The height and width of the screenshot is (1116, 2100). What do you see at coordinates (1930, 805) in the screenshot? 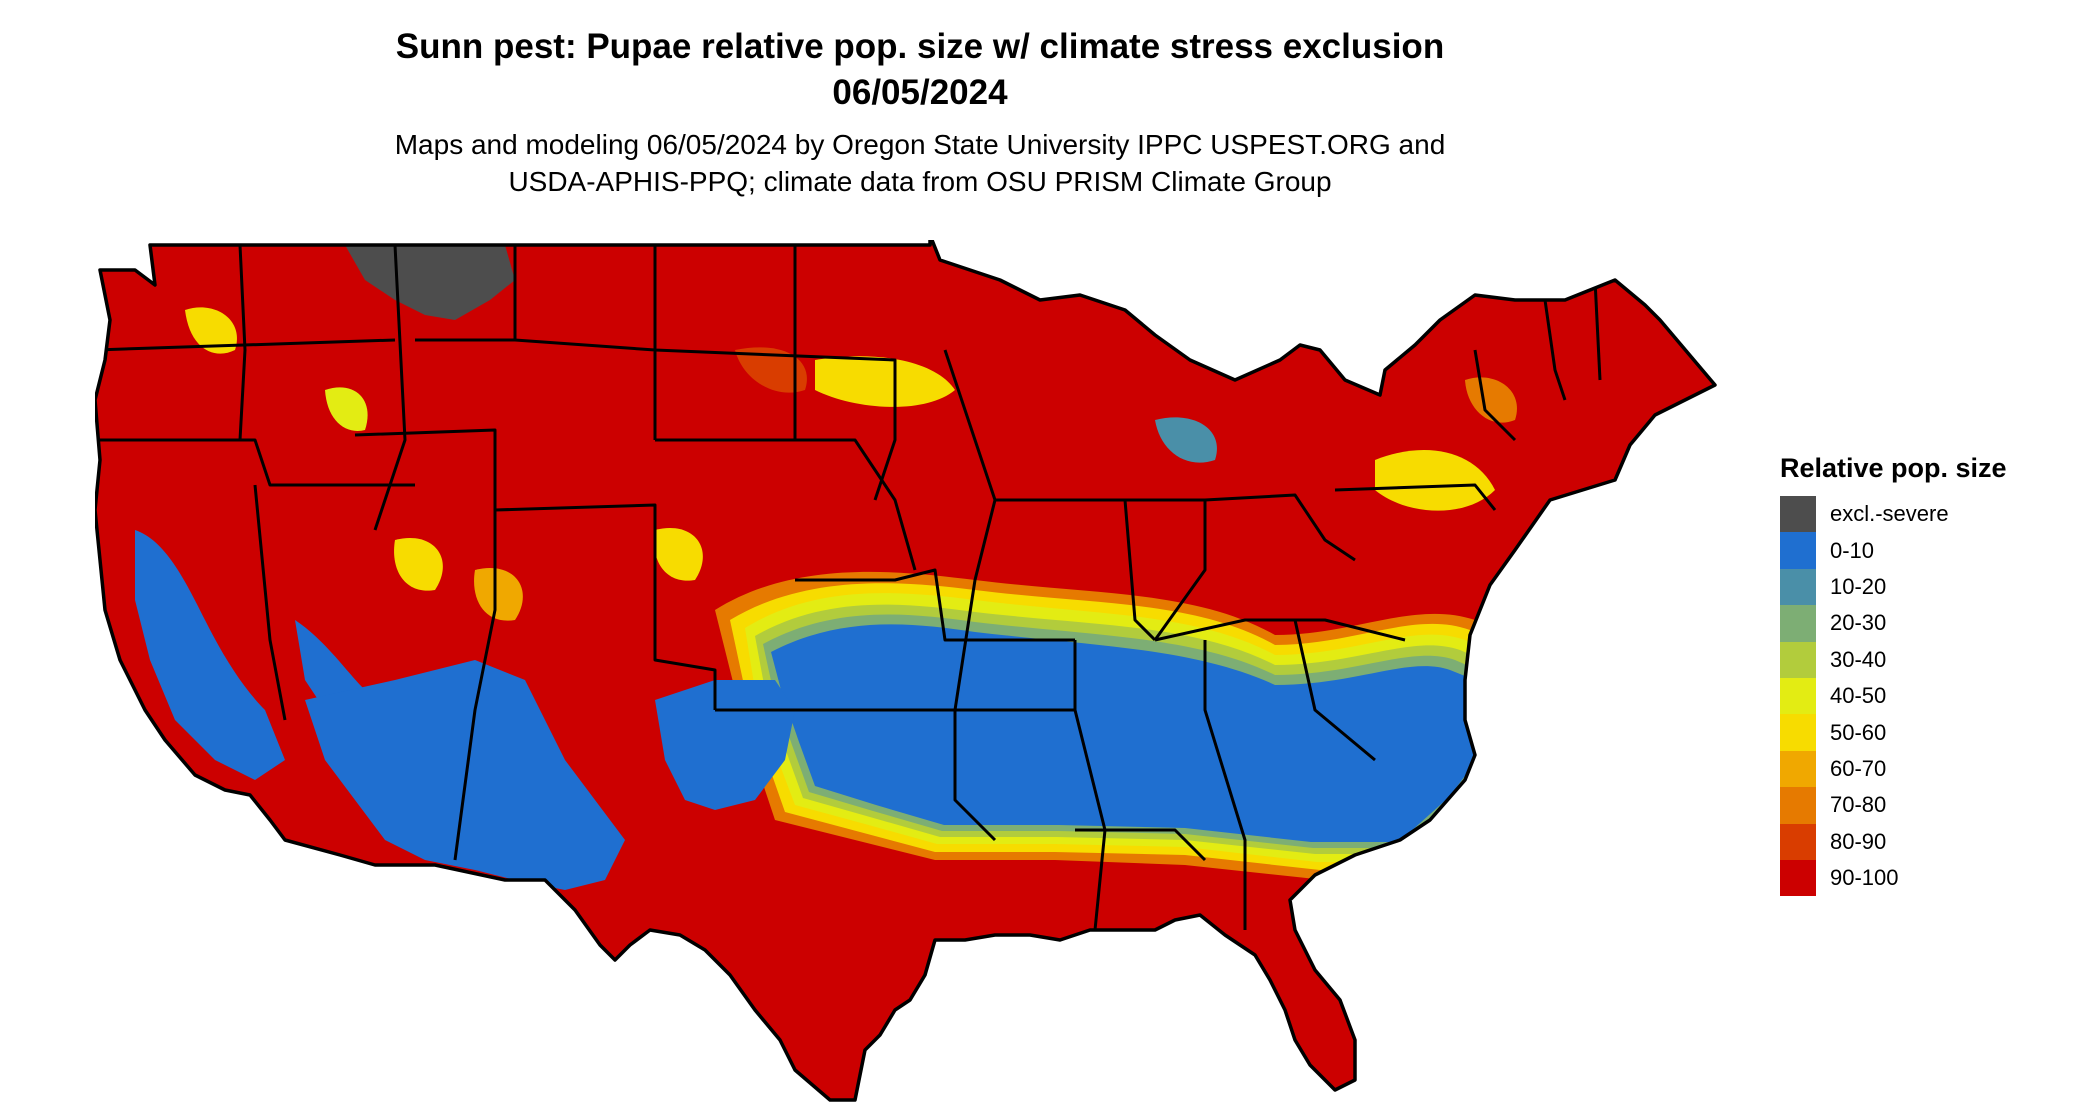
I see `legend-item: 70-80` at bounding box center [1930, 805].